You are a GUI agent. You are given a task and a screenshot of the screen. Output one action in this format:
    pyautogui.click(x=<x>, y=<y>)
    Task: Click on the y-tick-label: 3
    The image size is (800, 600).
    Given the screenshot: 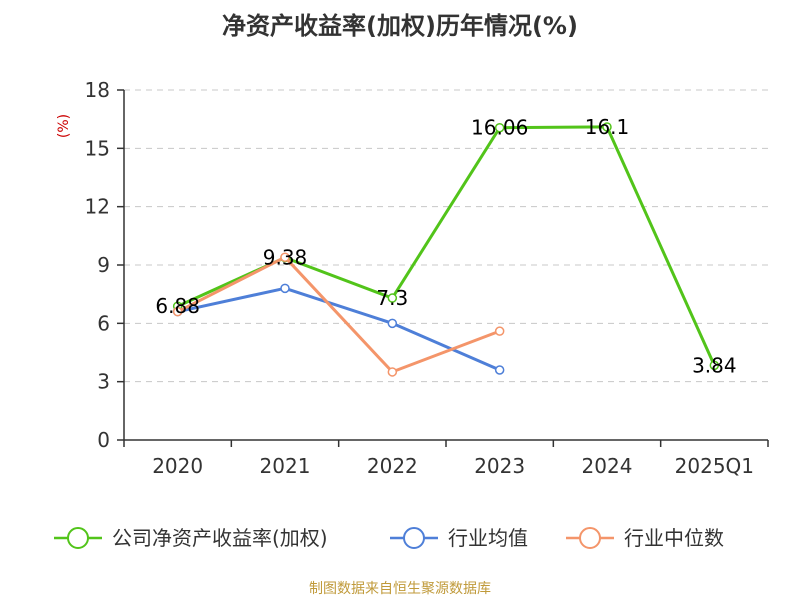 What is the action you would take?
    pyautogui.click(x=103, y=382)
    